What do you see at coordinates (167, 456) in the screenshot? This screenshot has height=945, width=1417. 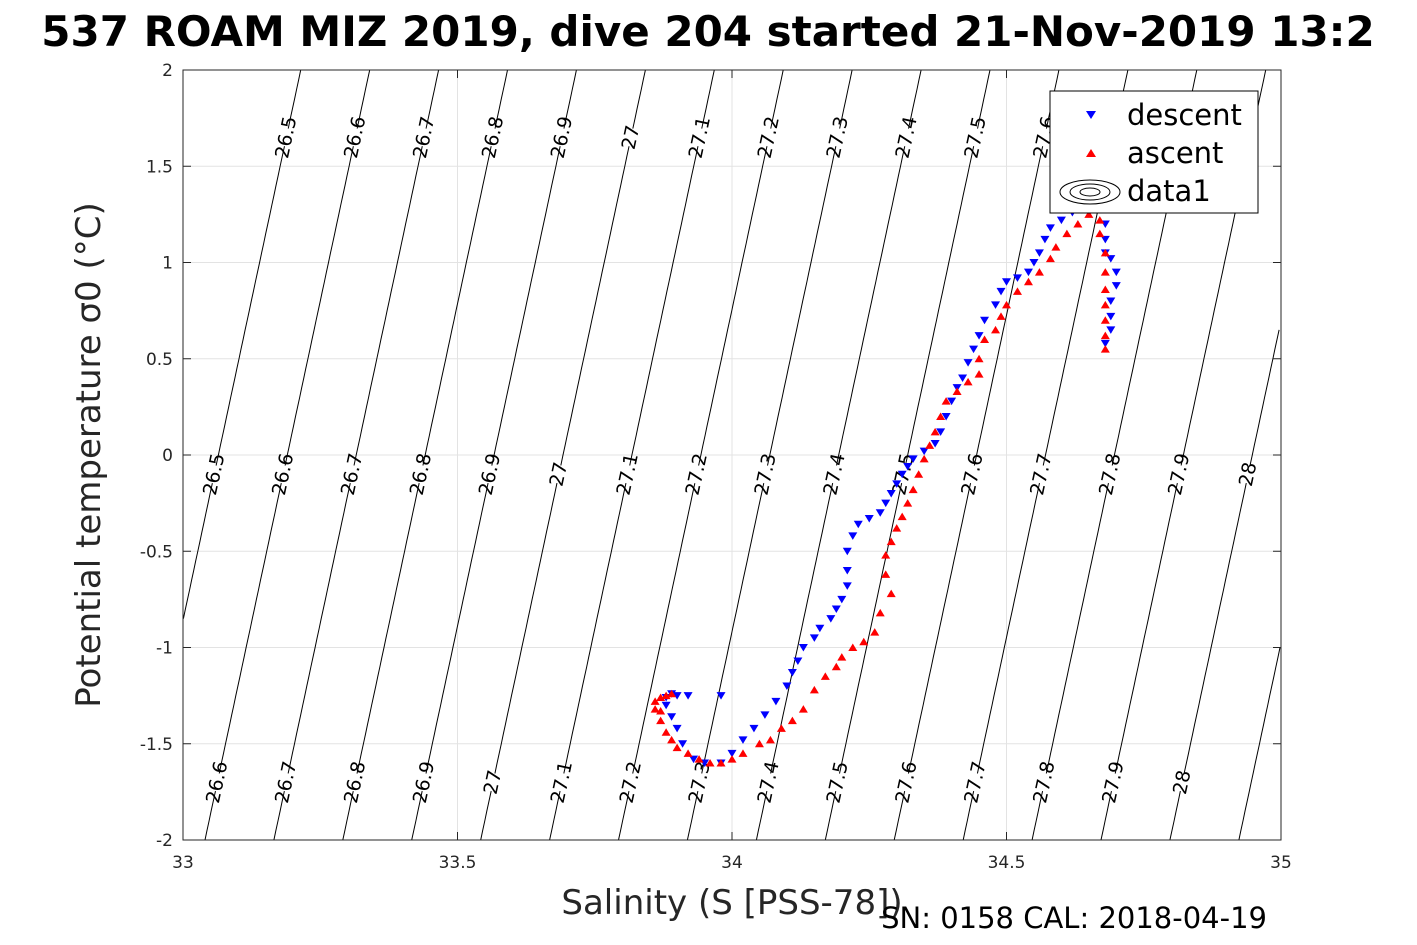 I see `y-tick-label: 0` at bounding box center [167, 456].